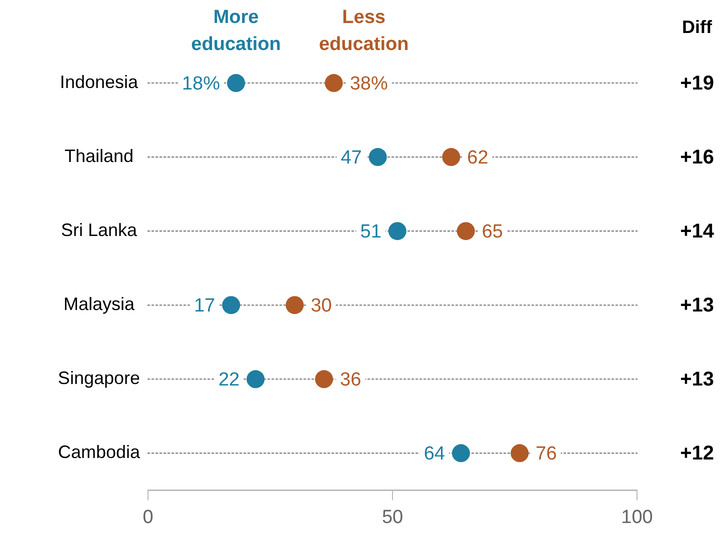  I want to click on data-label: 51, so click(371, 231).